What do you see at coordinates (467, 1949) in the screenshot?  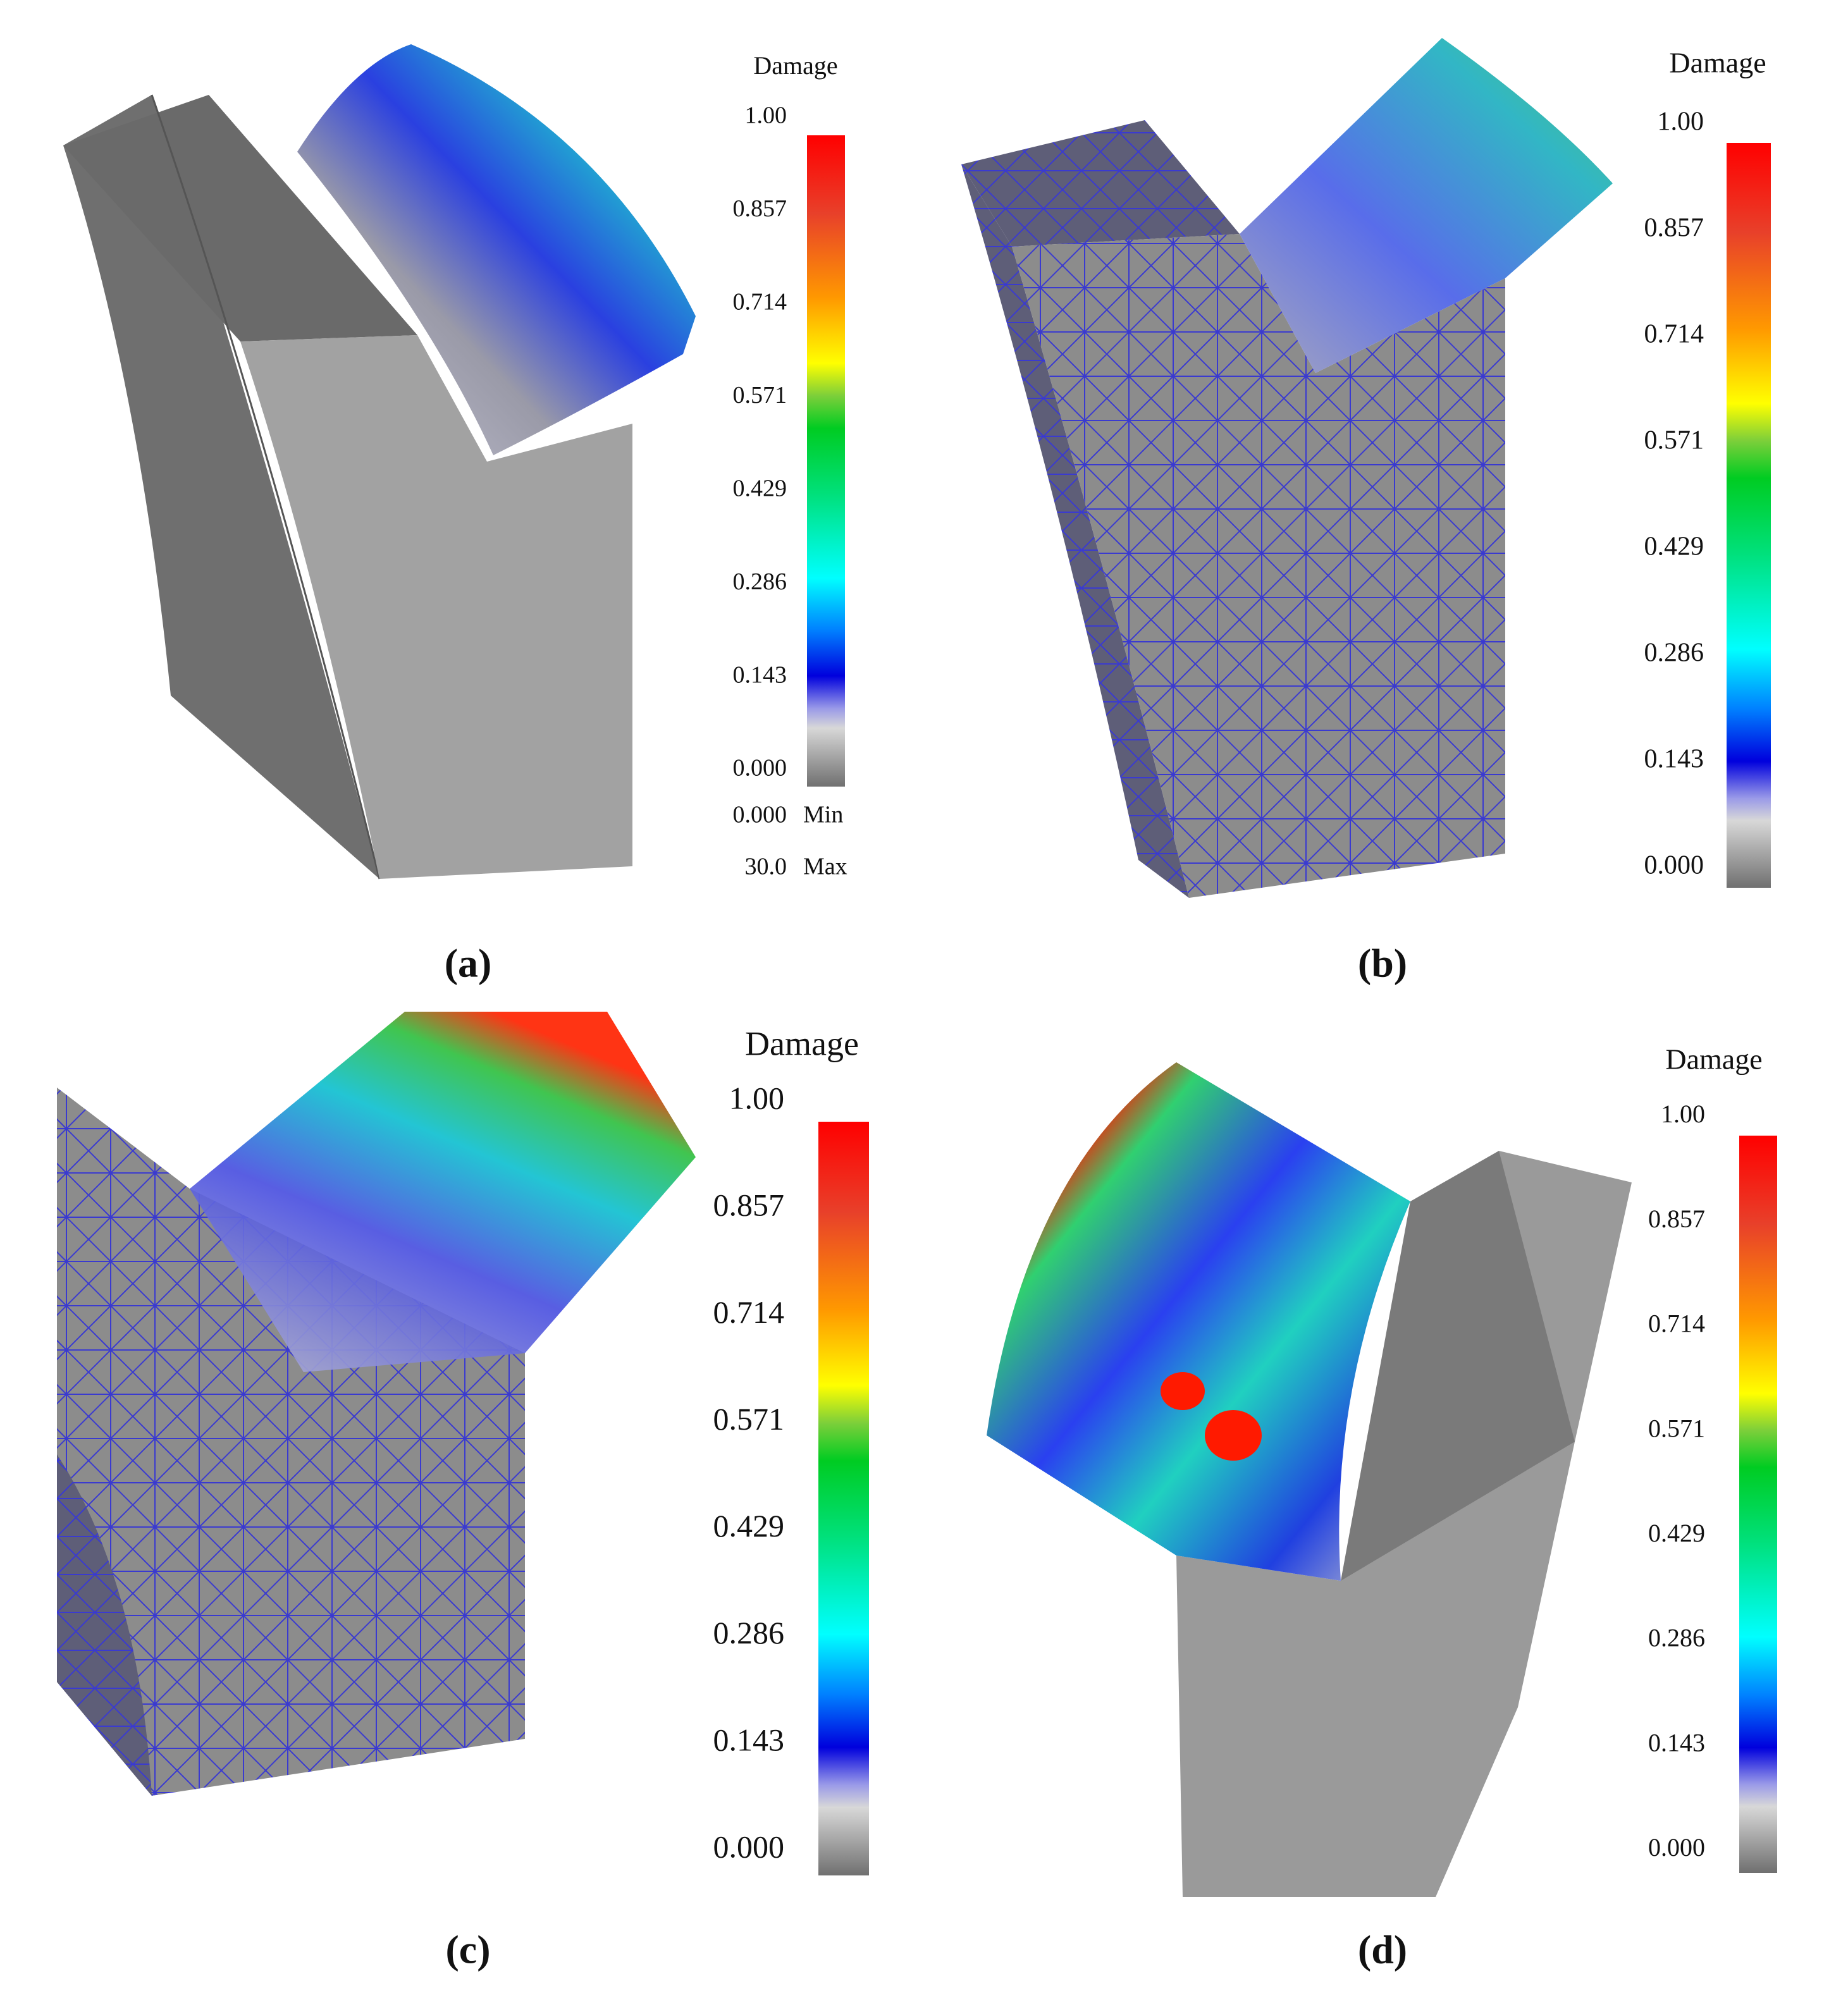 I see `panel-label: (c)` at bounding box center [467, 1949].